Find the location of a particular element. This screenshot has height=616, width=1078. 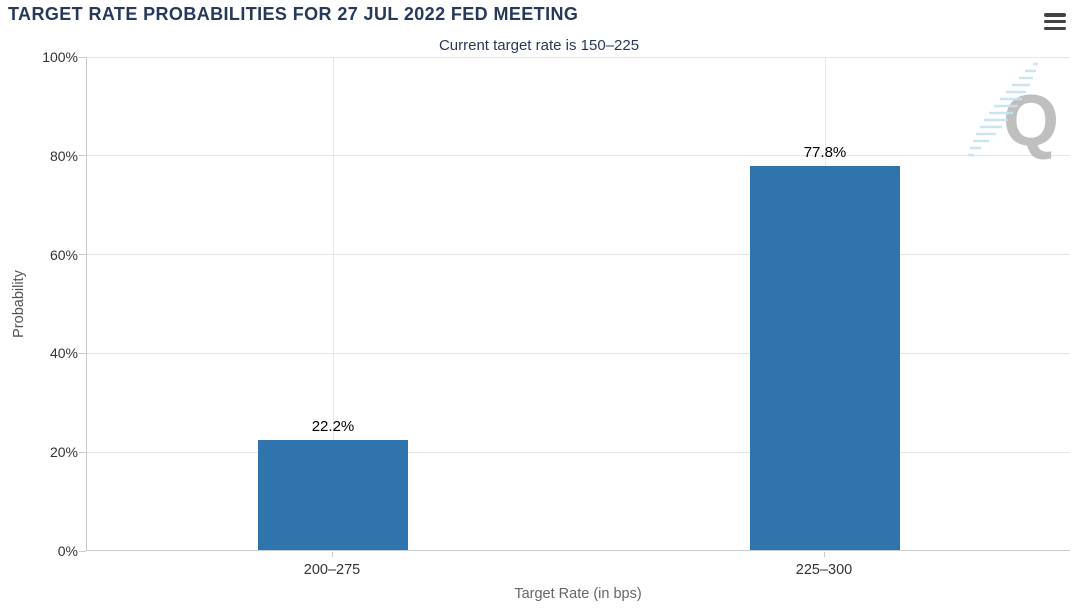

bar-value-label: 77.8% is located at coordinates (825, 152).